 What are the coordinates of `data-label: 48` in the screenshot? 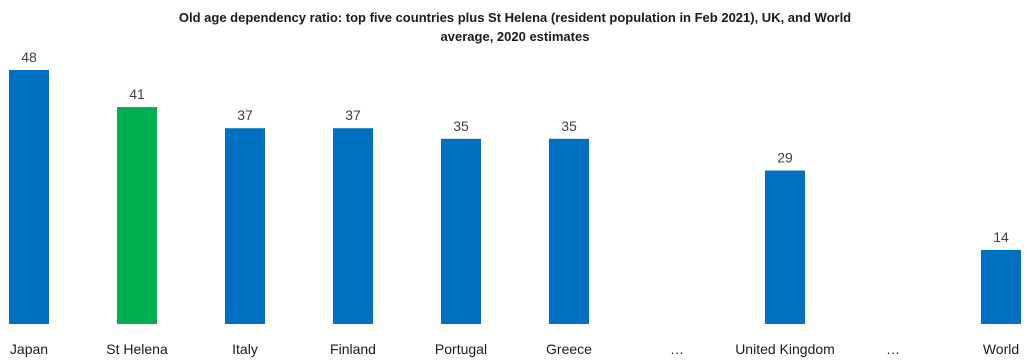 It's located at (29, 57).